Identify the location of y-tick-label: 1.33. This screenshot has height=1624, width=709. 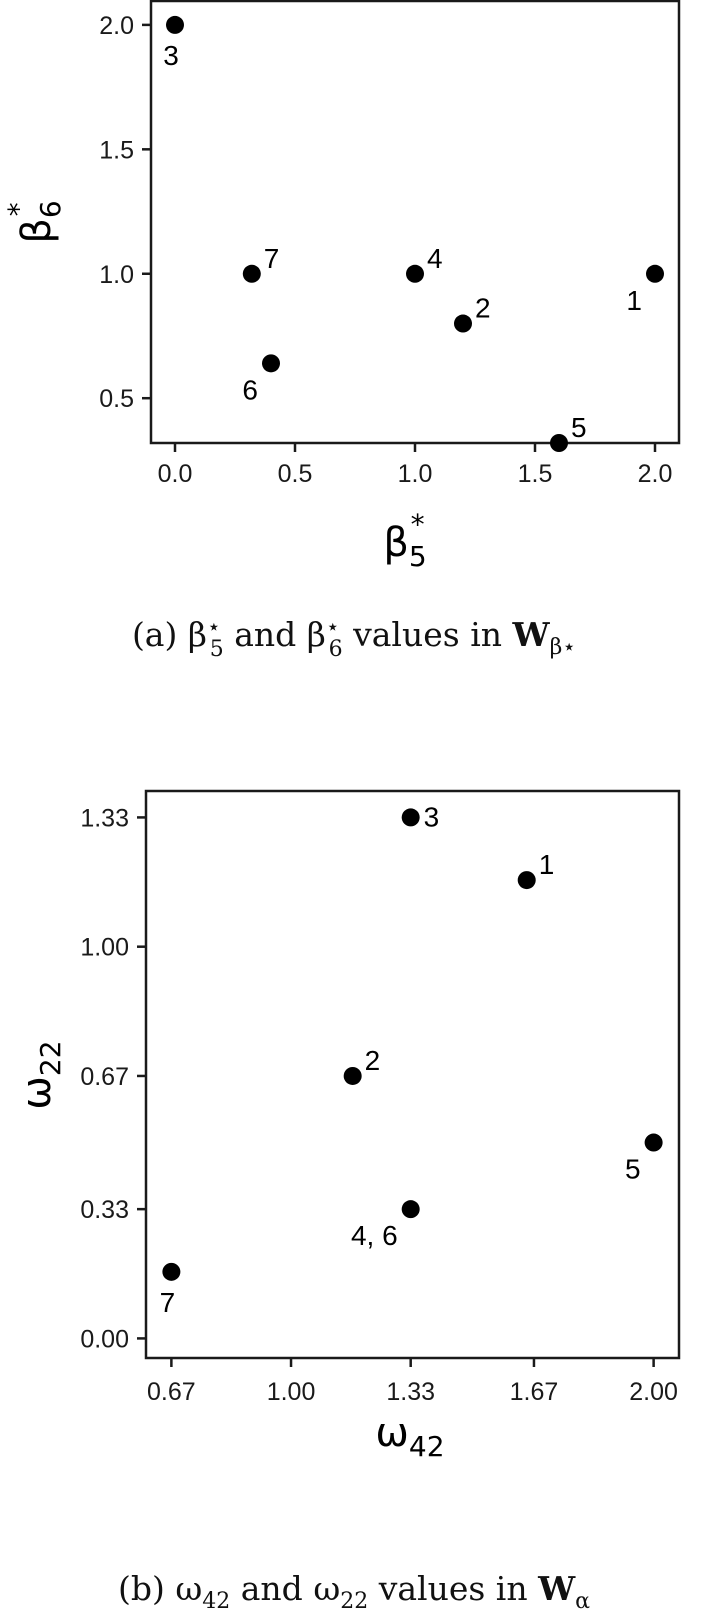
(104, 818).